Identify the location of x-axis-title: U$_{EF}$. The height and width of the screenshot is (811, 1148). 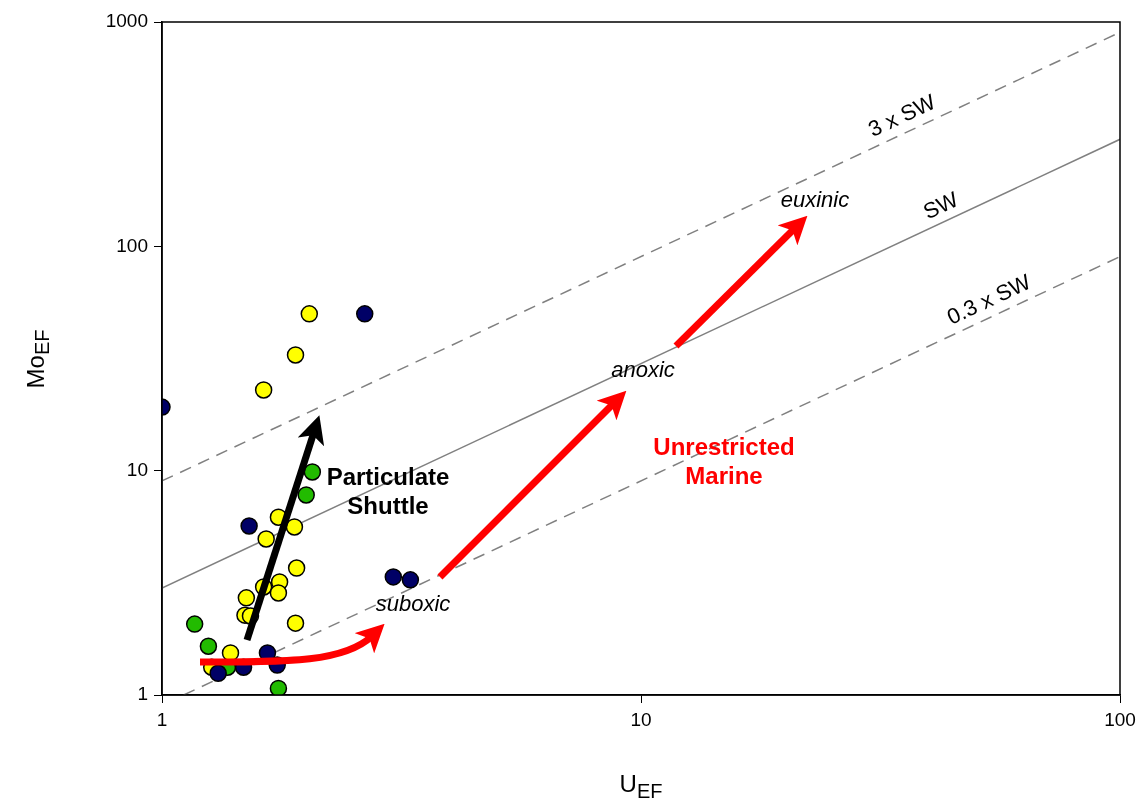
(641, 786).